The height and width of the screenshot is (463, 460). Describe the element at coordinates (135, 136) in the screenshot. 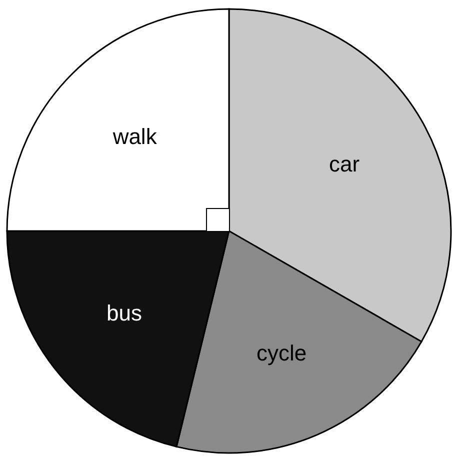

I see `slice-label: walk` at that location.